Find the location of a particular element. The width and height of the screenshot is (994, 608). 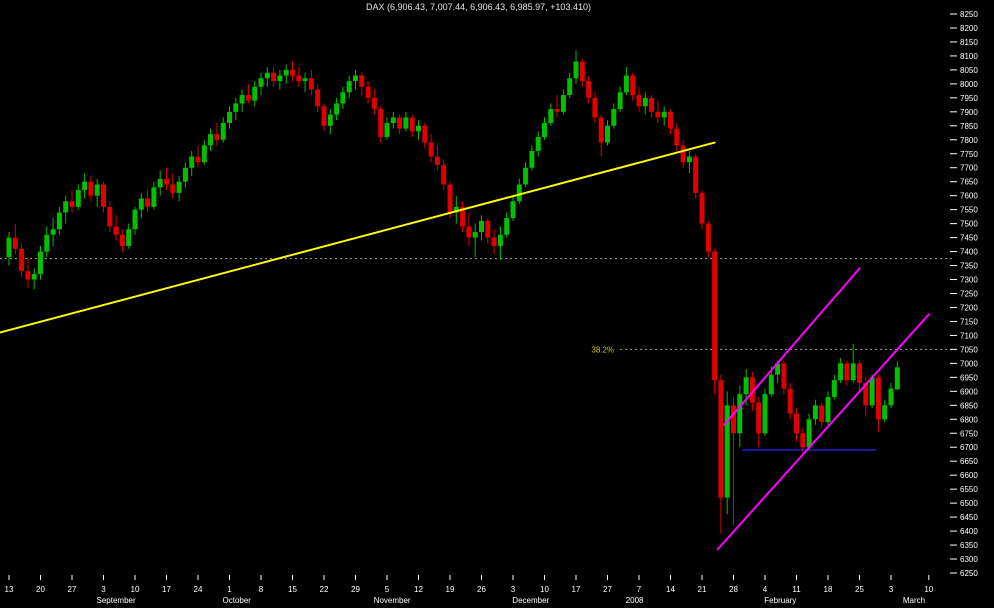

price-tick-label: 7150 is located at coordinates (969, 321).